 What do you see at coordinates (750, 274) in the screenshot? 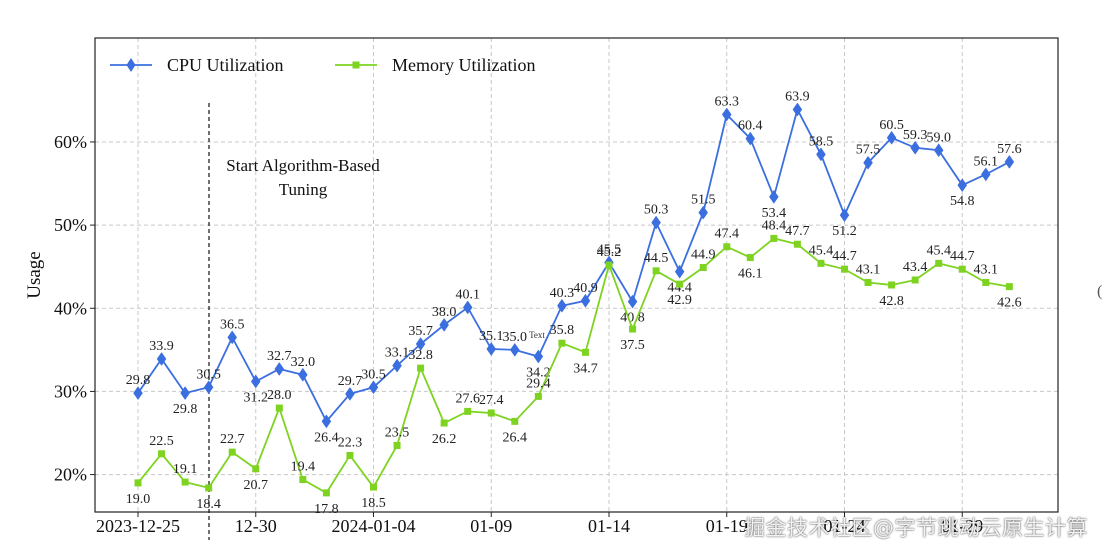
I see `data-label: 46.1` at bounding box center [750, 274].